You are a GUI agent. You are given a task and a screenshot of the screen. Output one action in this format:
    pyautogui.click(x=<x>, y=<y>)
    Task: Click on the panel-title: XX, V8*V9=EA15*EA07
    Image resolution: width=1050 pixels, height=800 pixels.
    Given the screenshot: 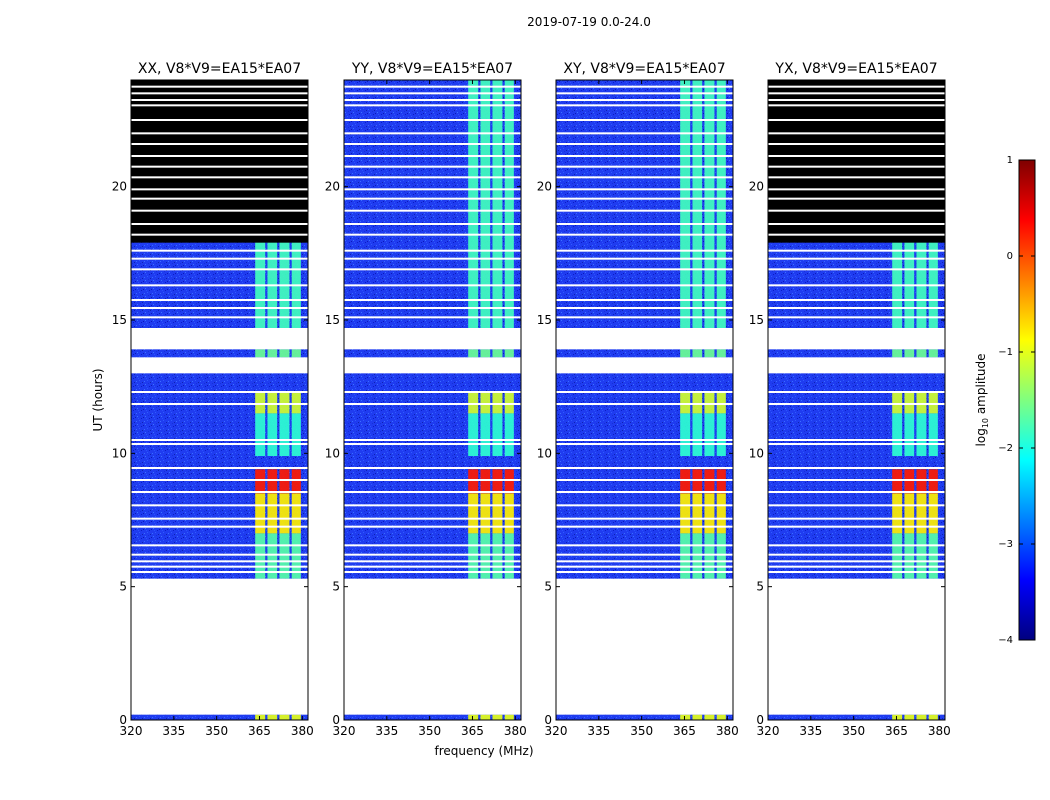 What is the action you would take?
    pyautogui.click(x=219, y=69)
    